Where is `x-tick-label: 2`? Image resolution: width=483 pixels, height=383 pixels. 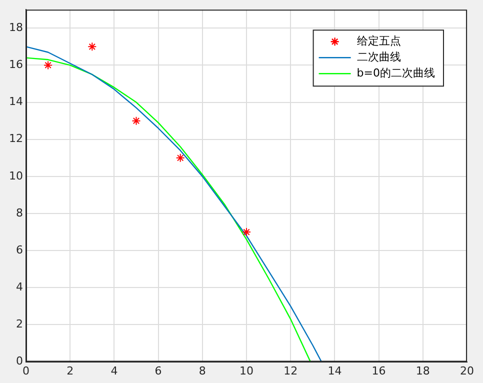 x-tick-label: 2 is located at coordinates (70, 371).